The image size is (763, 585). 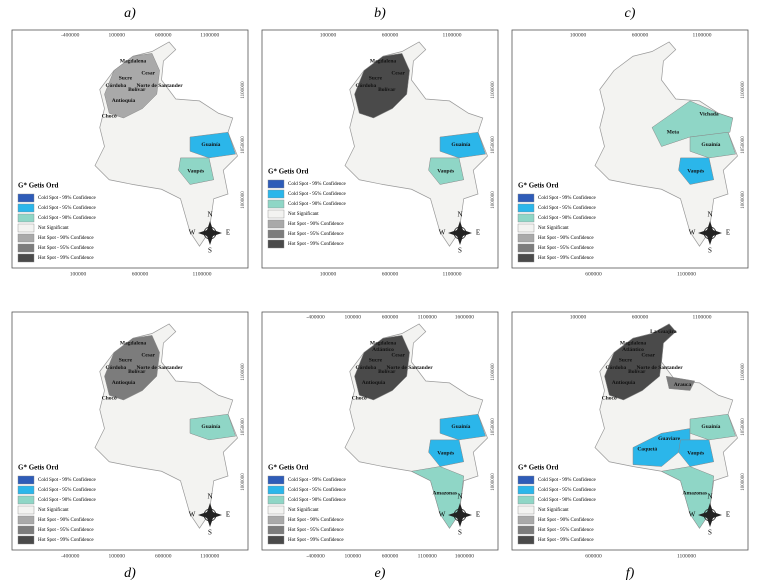 I want to click on region-label: Vaupés, so click(x=695, y=453).